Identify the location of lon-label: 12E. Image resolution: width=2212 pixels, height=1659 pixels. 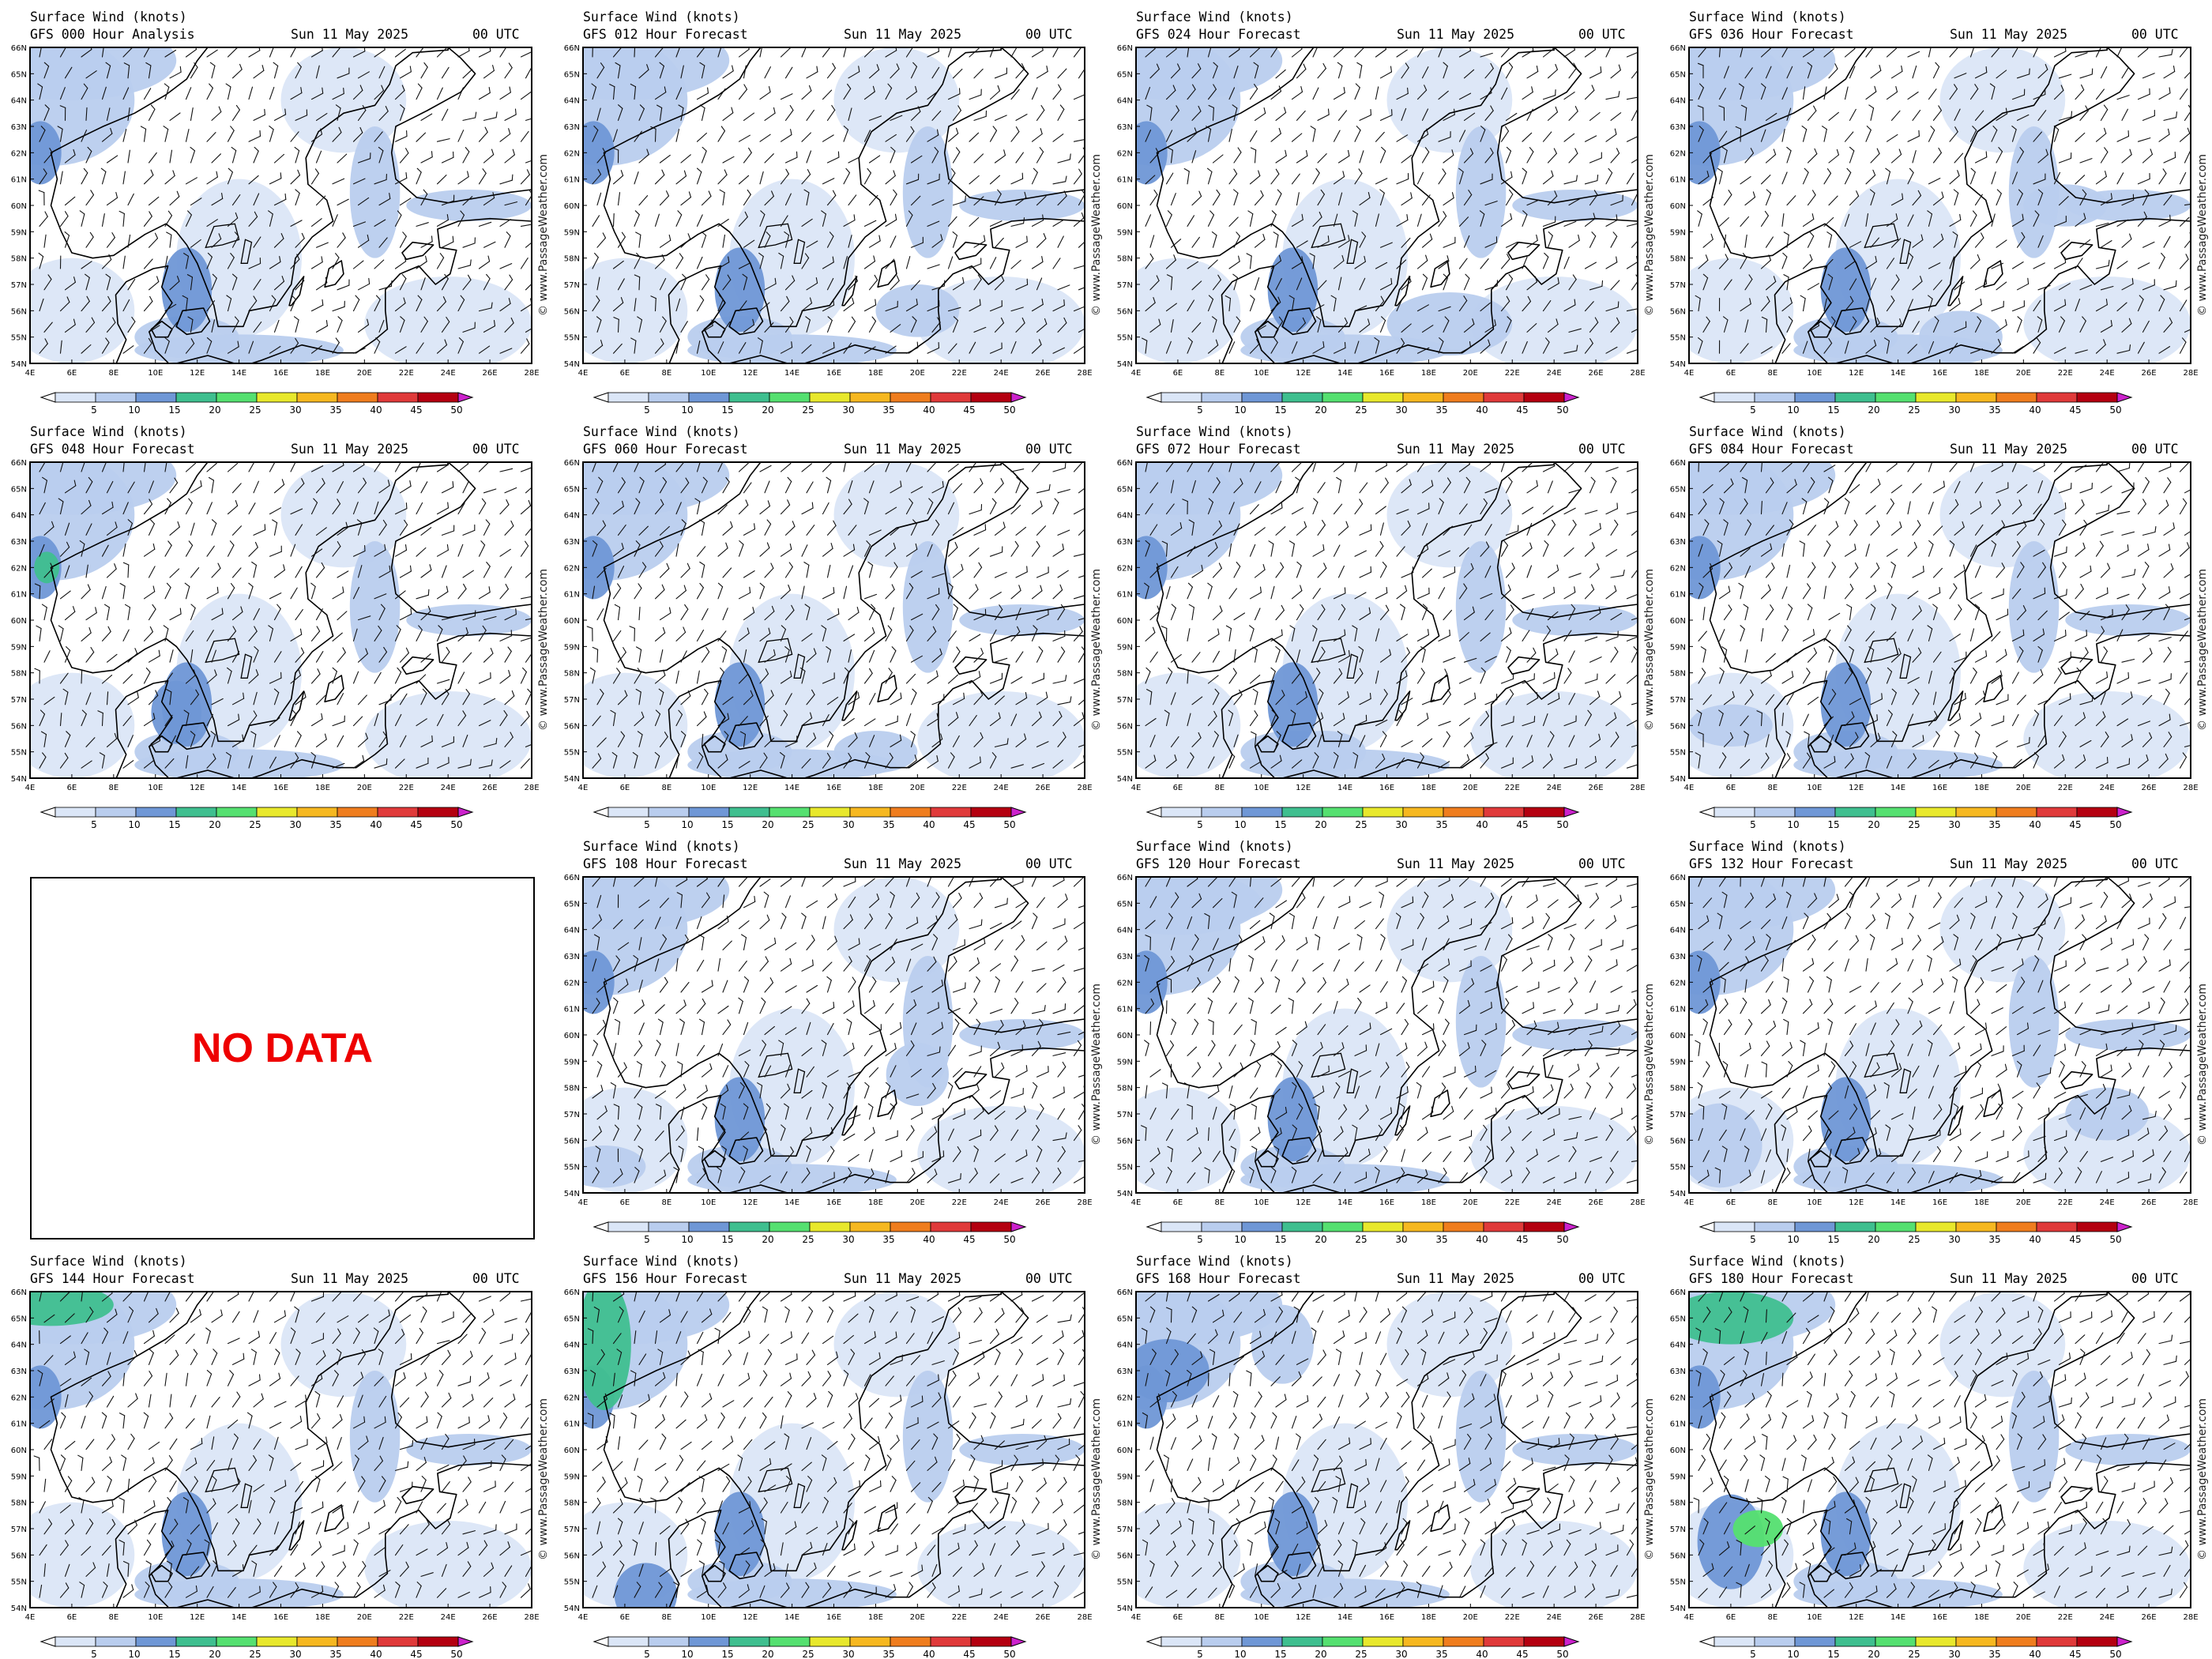
(1303, 788).